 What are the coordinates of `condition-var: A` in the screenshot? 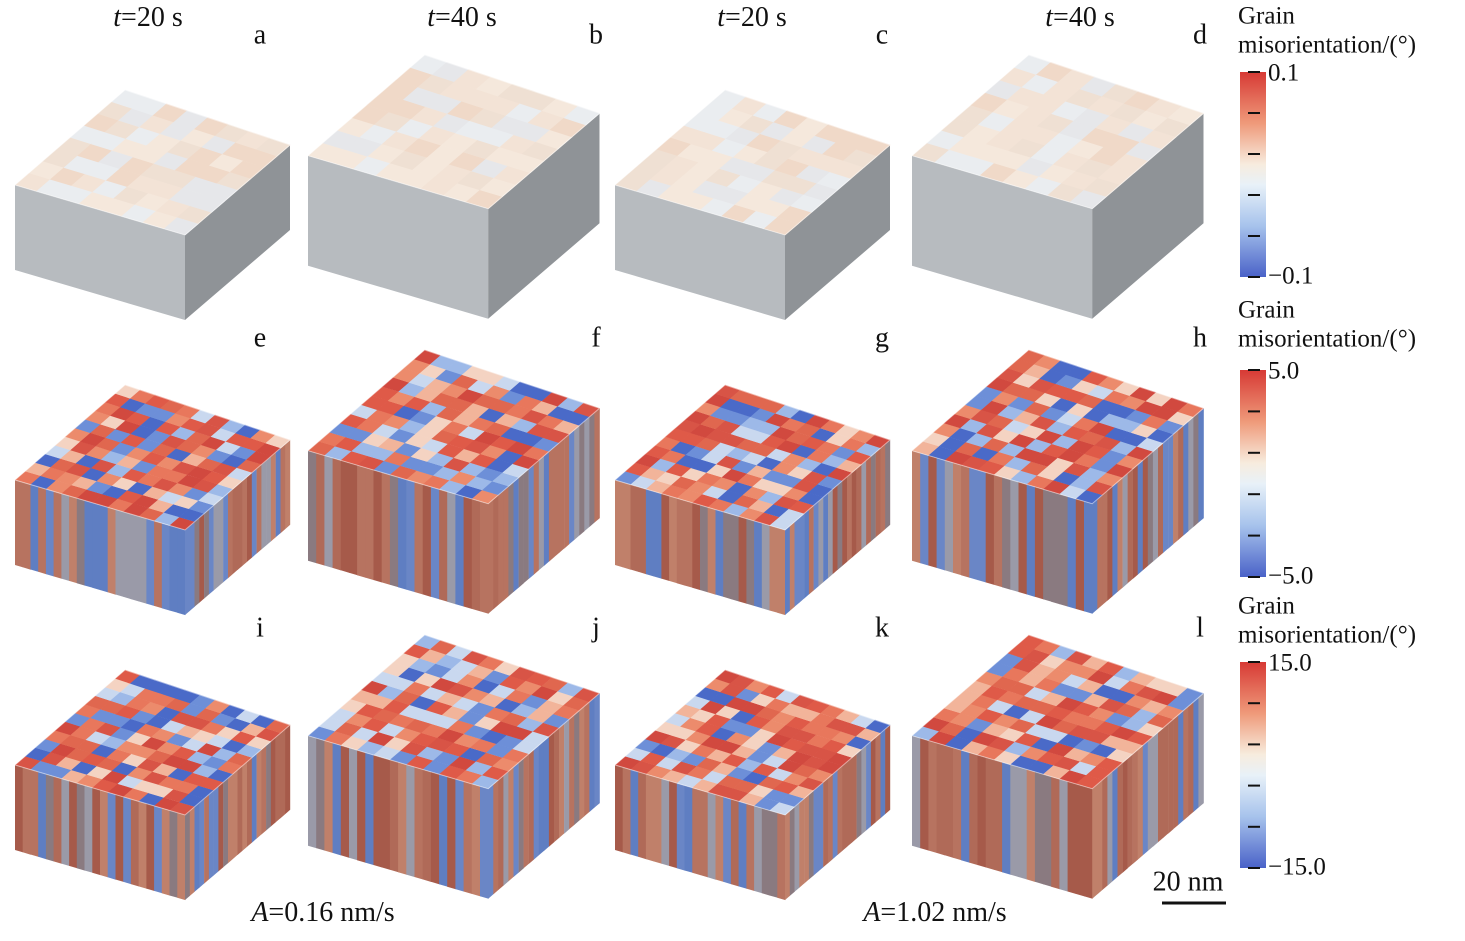 It's located at (259, 912).